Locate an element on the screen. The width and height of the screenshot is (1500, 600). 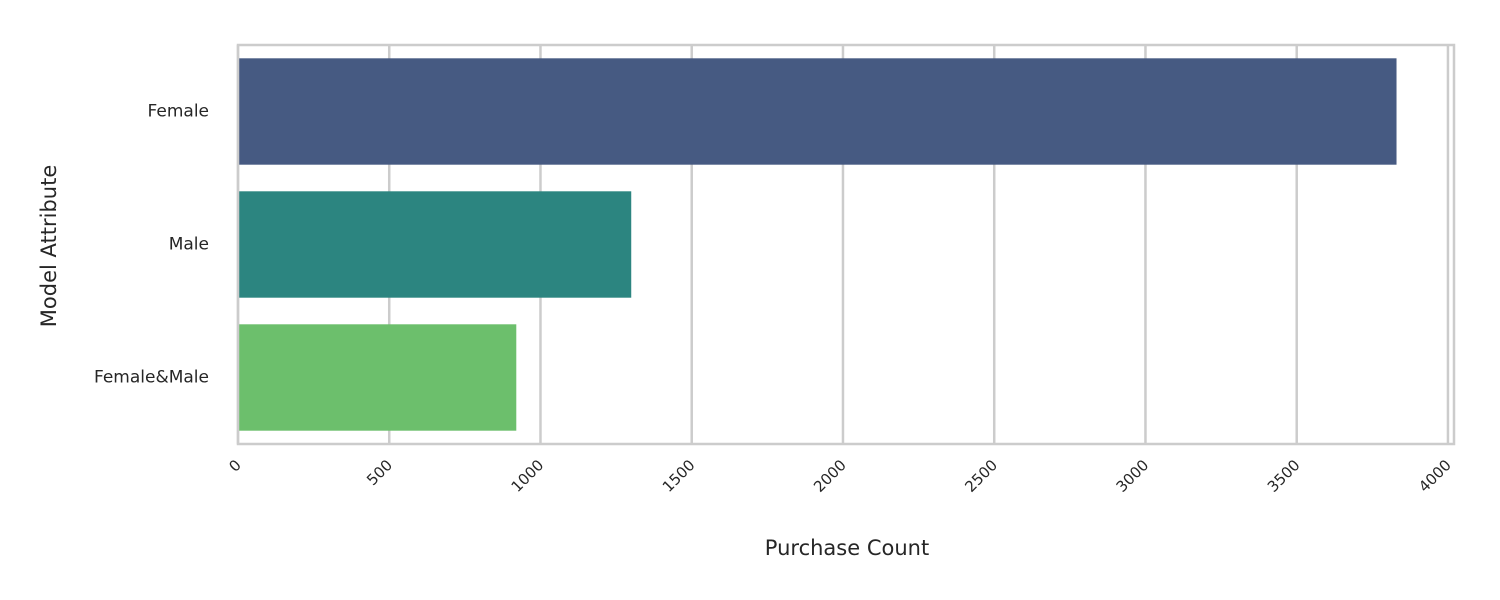
bar-male is located at coordinates (435, 244).